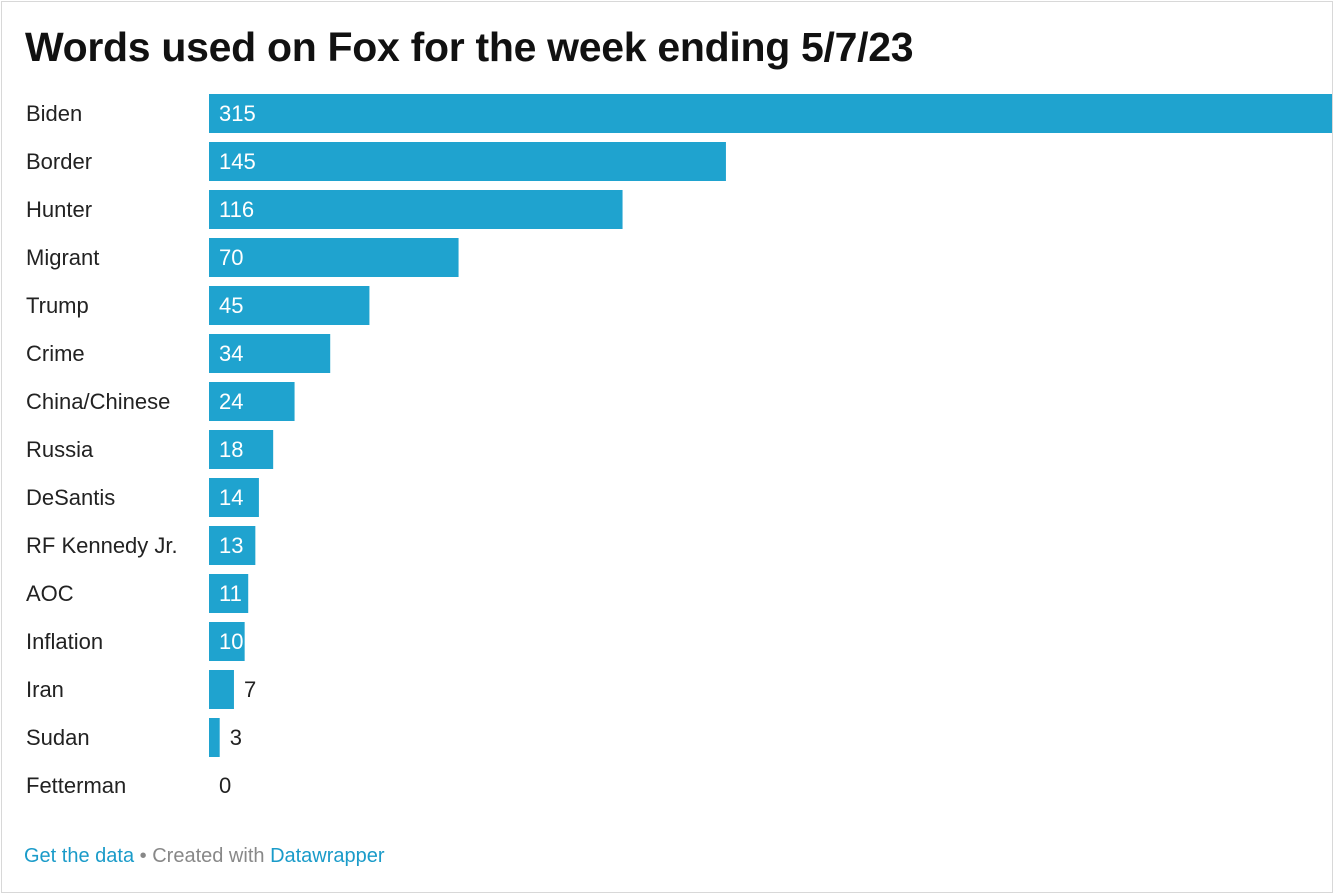  I want to click on bar-crime, so click(270, 353).